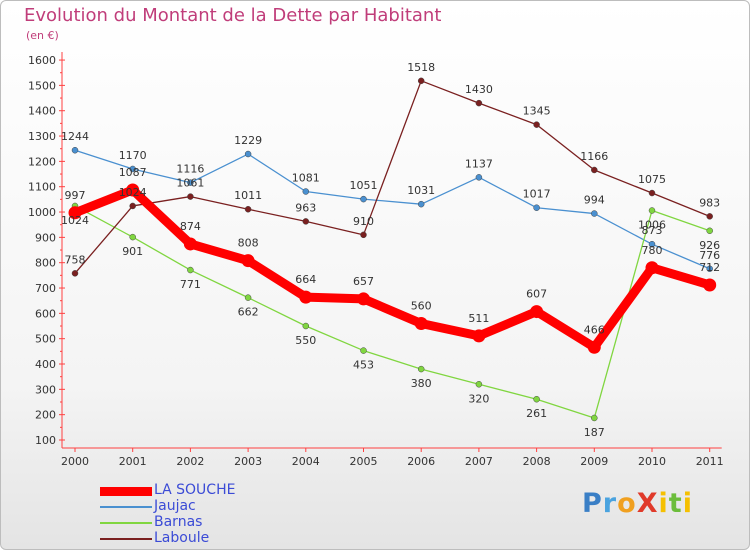  I want to click on data-label-jaujac: 1137, so click(479, 163).